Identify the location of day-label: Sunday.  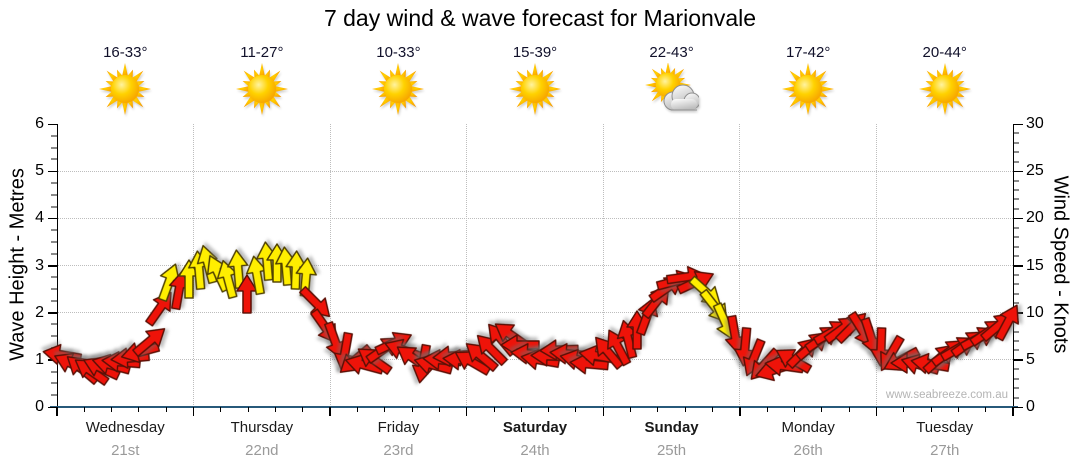
(671, 427).